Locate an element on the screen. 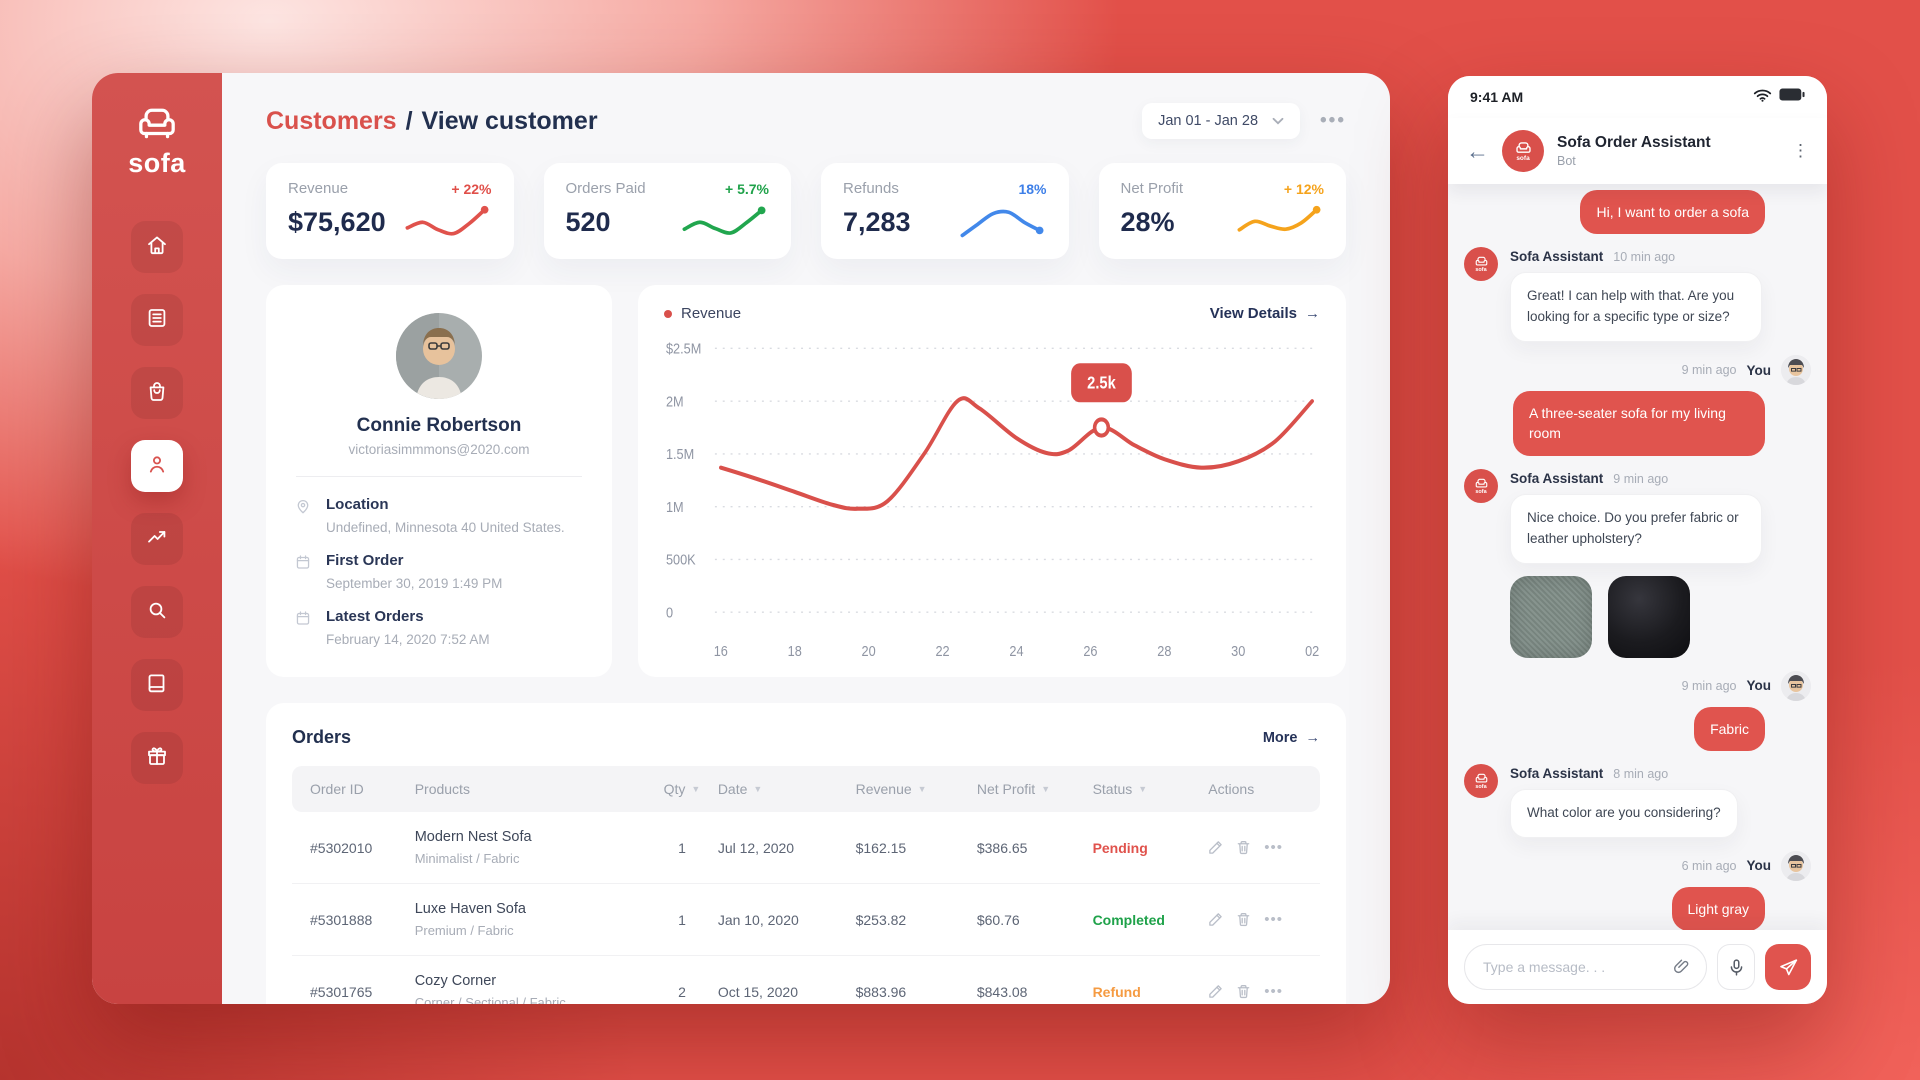 The width and height of the screenshot is (1920, 1080). sort-arrow-icon: ▼ is located at coordinates (758, 789).